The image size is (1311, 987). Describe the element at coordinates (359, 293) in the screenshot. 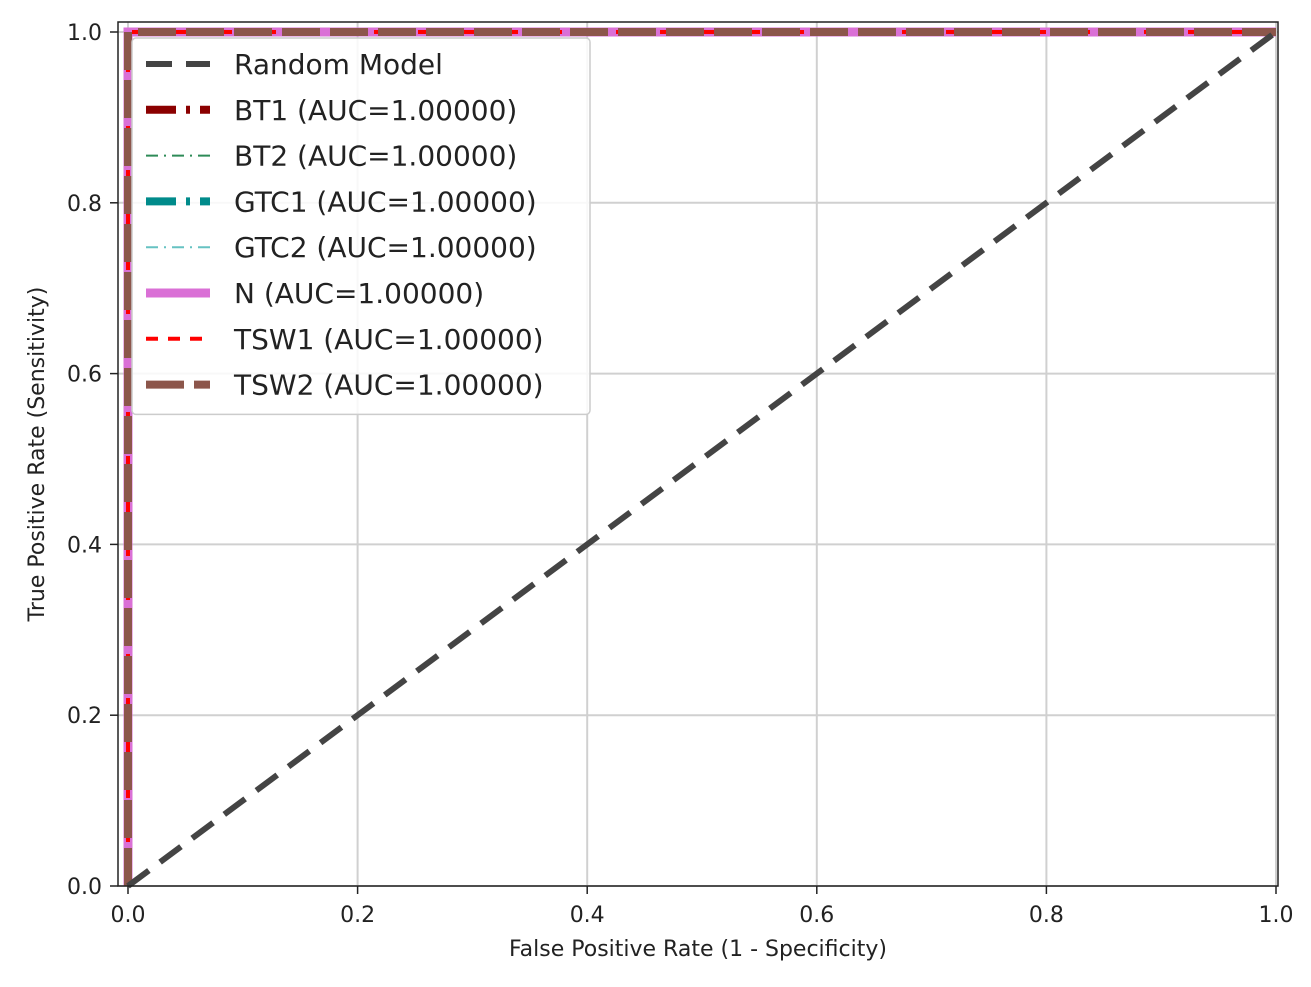

I see `legend-label-5: N (AUC=1.00000)` at that location.